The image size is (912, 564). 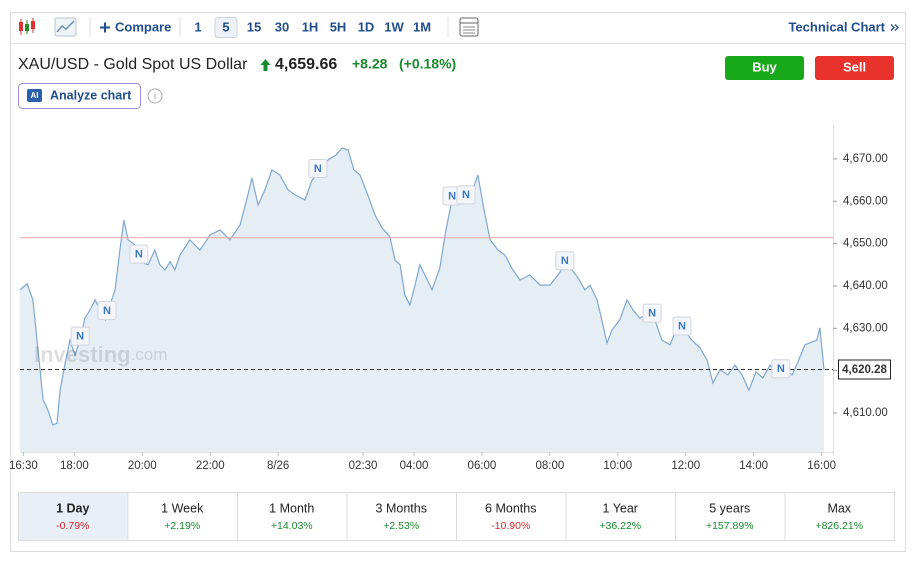 I want to click on period-change: +157.89%, so click(x=730, y=526).